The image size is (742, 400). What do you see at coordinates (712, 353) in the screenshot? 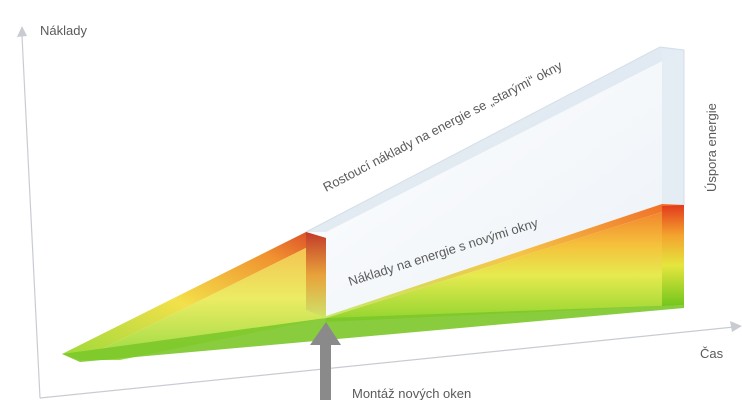
I see `x-axis-label: Čas` at bounding box center [712, 353].